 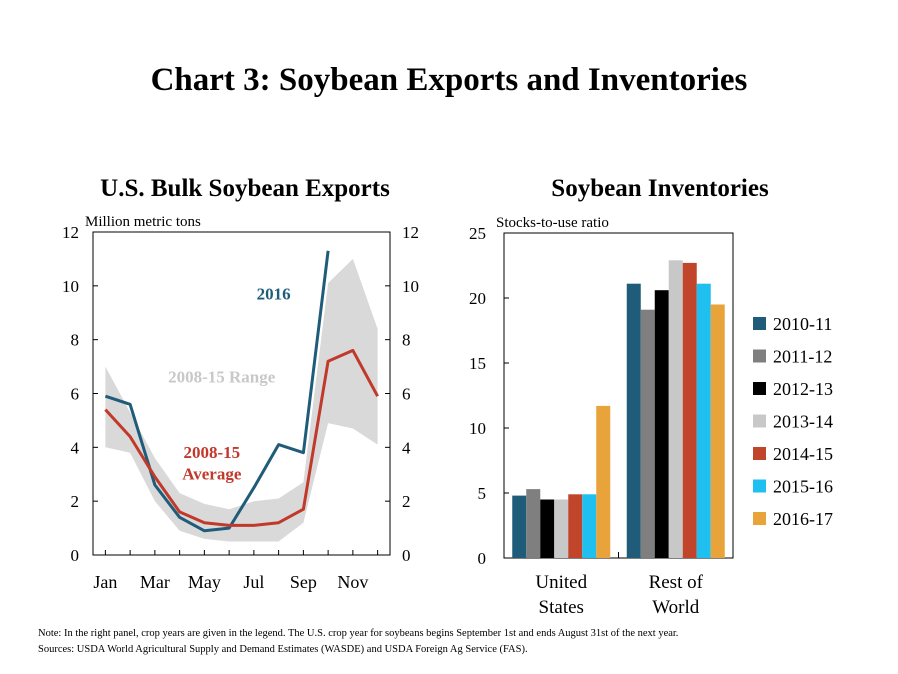 What do you see at coordinates (552, 223) in the screenshot?
I see `y-axis-label: Stocks-to-use ratio` at bounding box center [552, 223].